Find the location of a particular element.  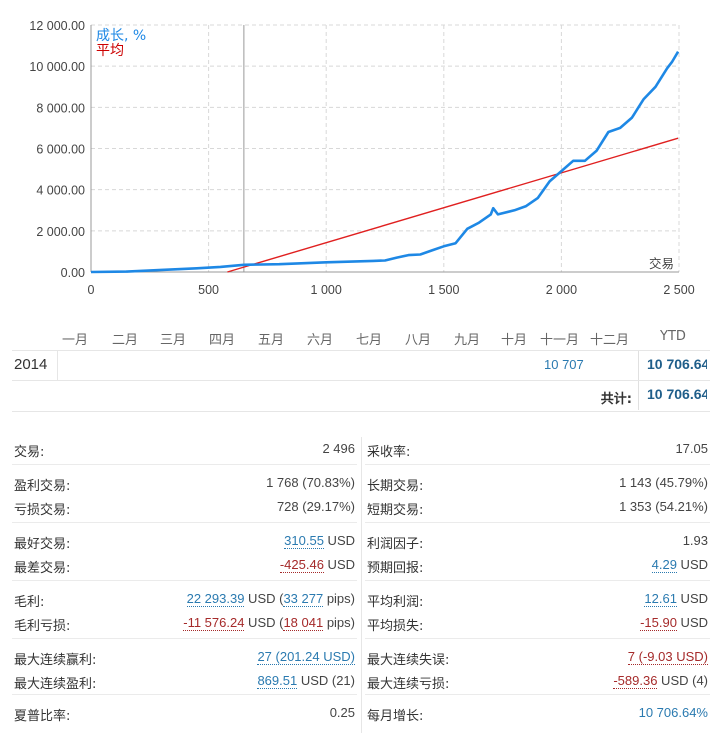

stat-row: 毛利: 22 293.39 USD (33 277 pips) is located at coordinates (184, 599).